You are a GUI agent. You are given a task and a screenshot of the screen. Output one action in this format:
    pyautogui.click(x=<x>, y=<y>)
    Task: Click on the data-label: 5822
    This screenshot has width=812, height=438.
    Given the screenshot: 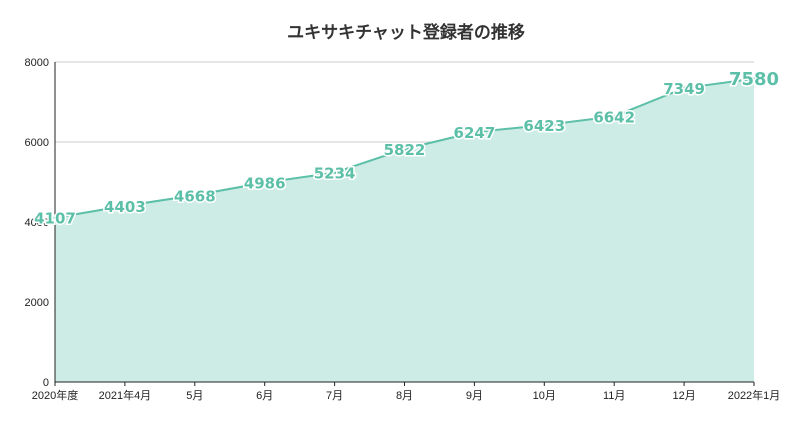 What is the action you would take?
    pyautogui.click(x=405, y=150)
    